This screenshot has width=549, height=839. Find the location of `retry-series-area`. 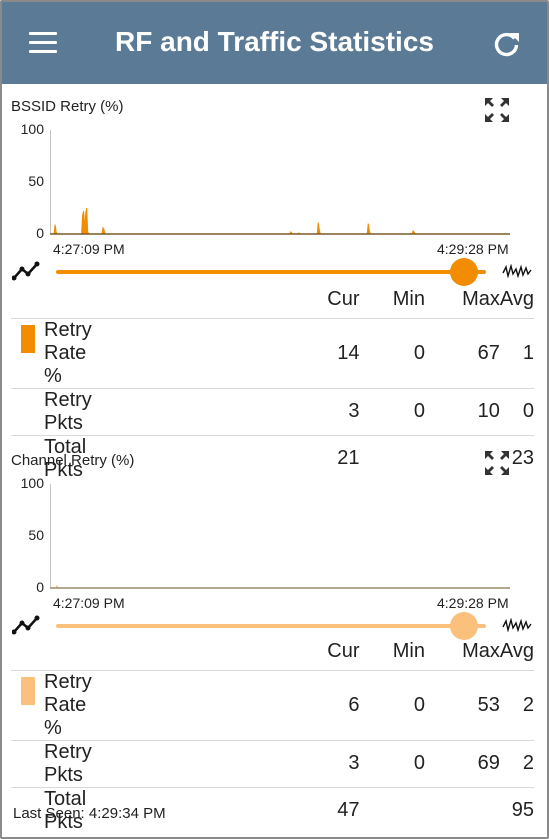

retry-series-area is located at coordinates (281, 221).